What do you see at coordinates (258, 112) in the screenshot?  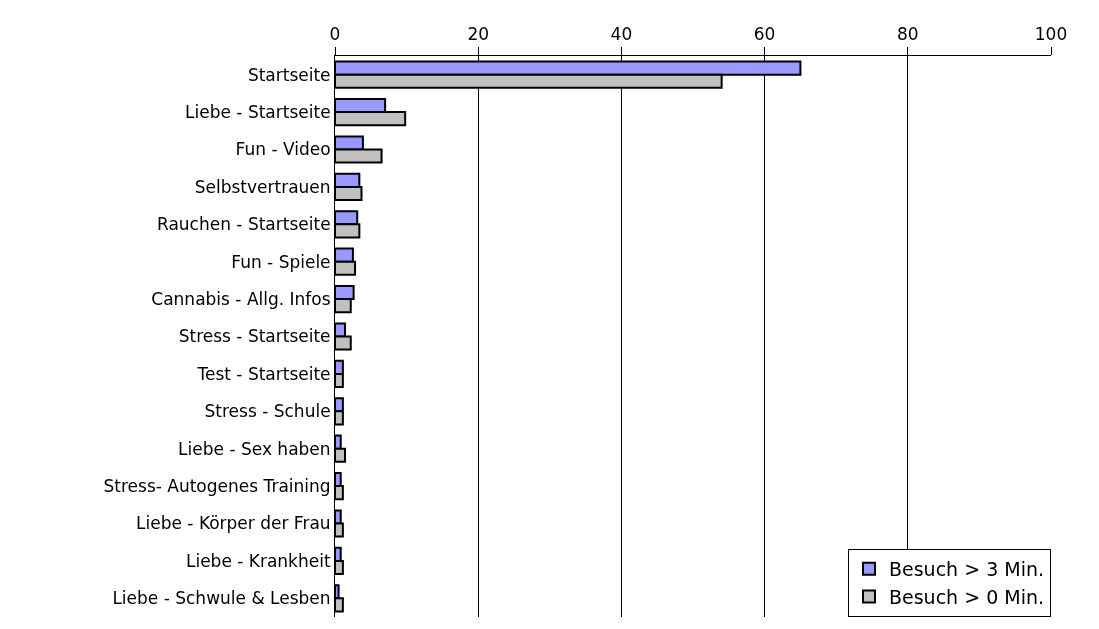 I see `y-tick-label: Liebe - Startseite` at bounding box center [258, 112].